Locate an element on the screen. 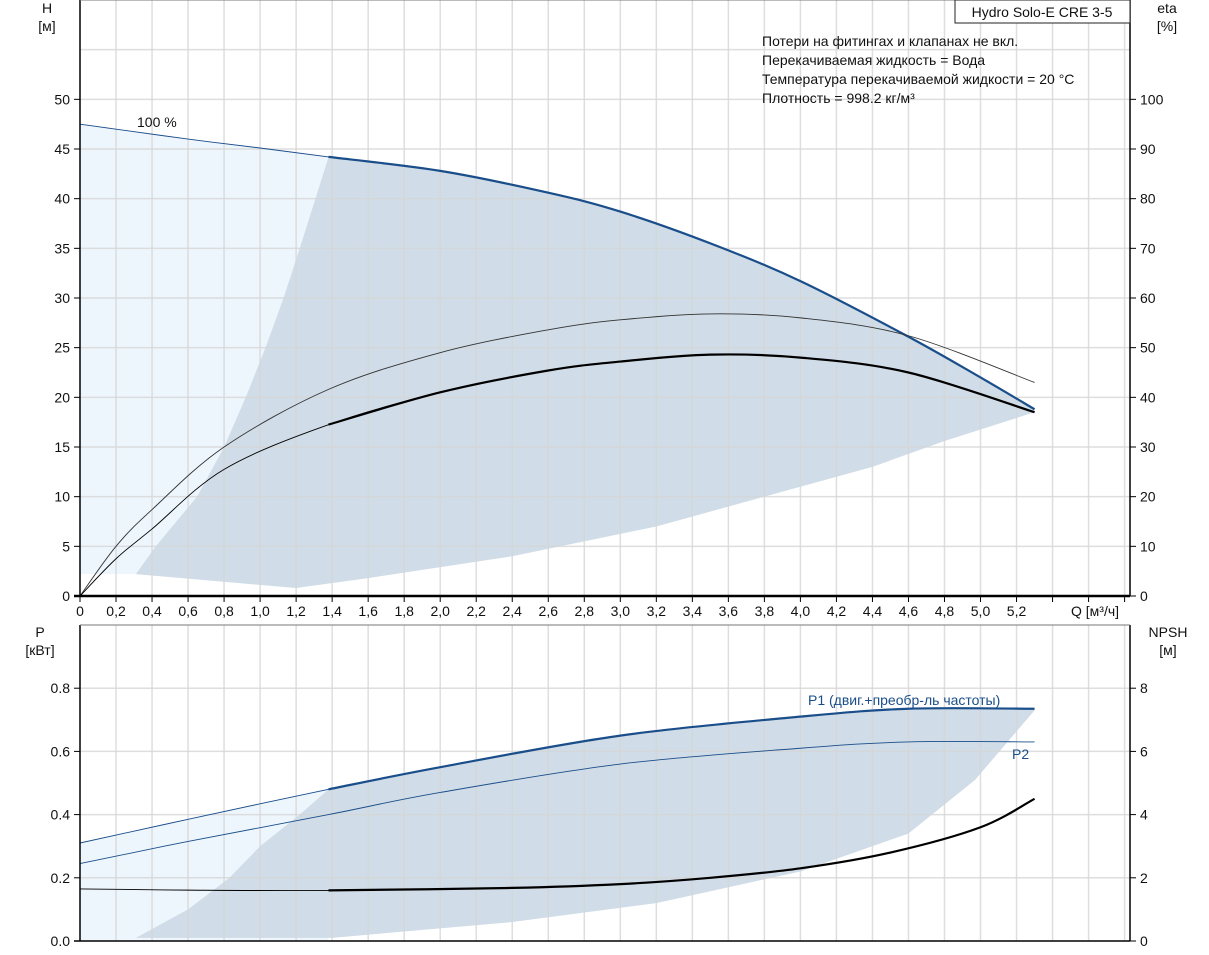 Image resolution: width=1209 pixels, height=955 pixels. light-region is located at coordinates (204, 349).